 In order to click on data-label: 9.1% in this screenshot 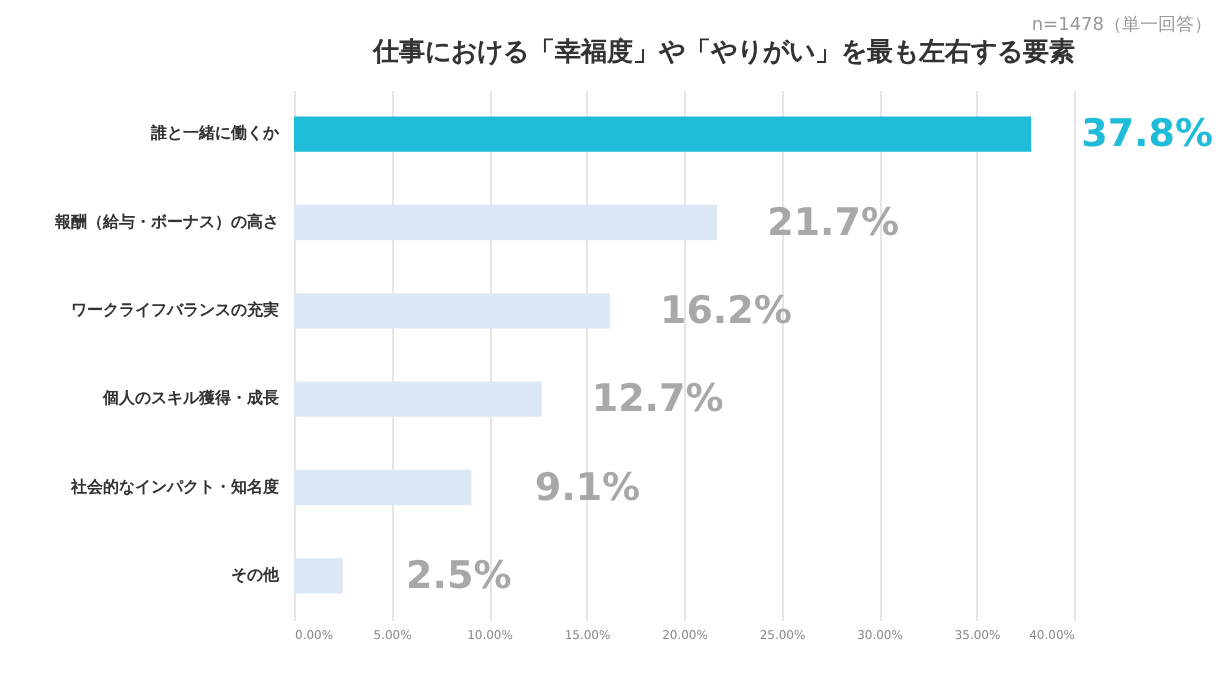, I will do `click(587, 487)`.